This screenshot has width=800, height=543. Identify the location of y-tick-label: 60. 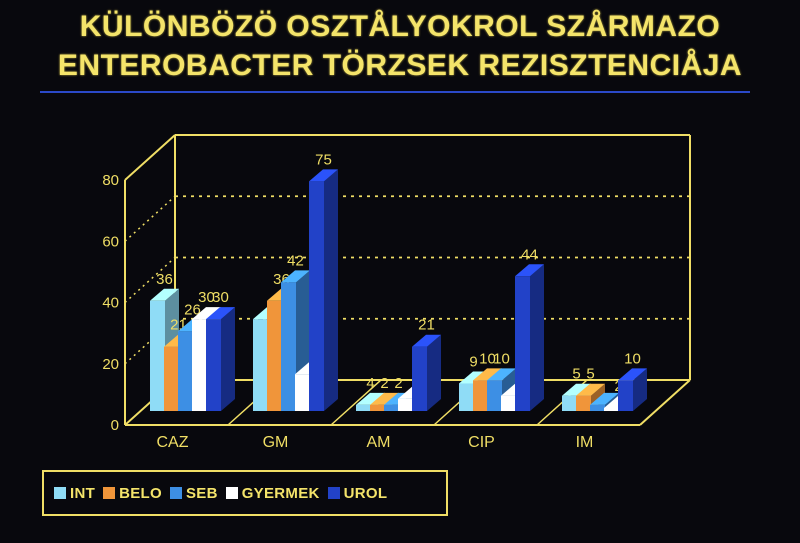
(110, 241).